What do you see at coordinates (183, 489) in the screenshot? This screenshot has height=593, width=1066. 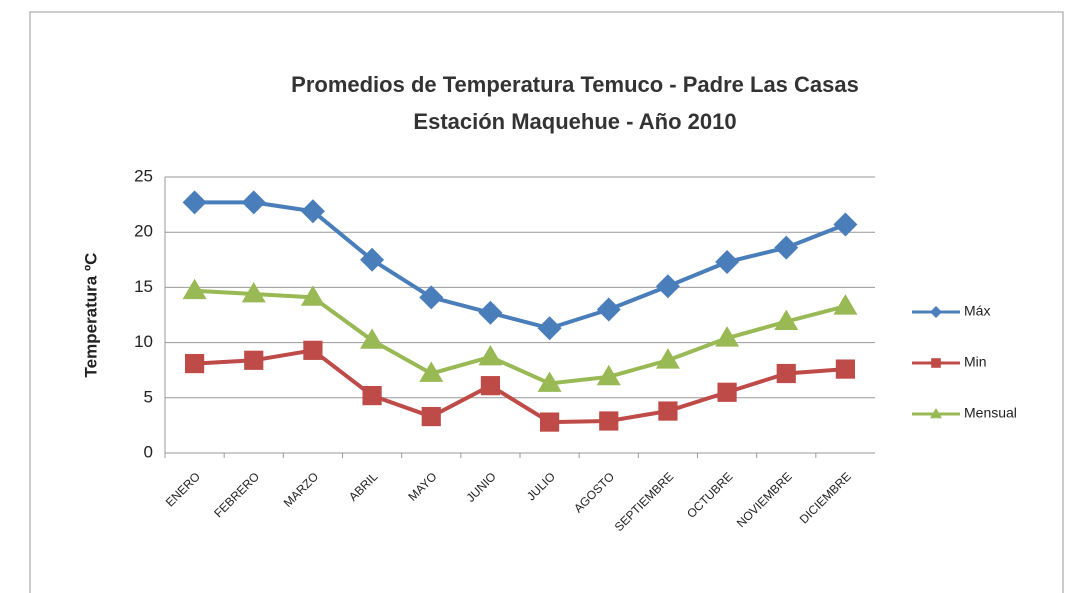 I see `x-tick-label: ENERO` at bounding box center [183, 489].